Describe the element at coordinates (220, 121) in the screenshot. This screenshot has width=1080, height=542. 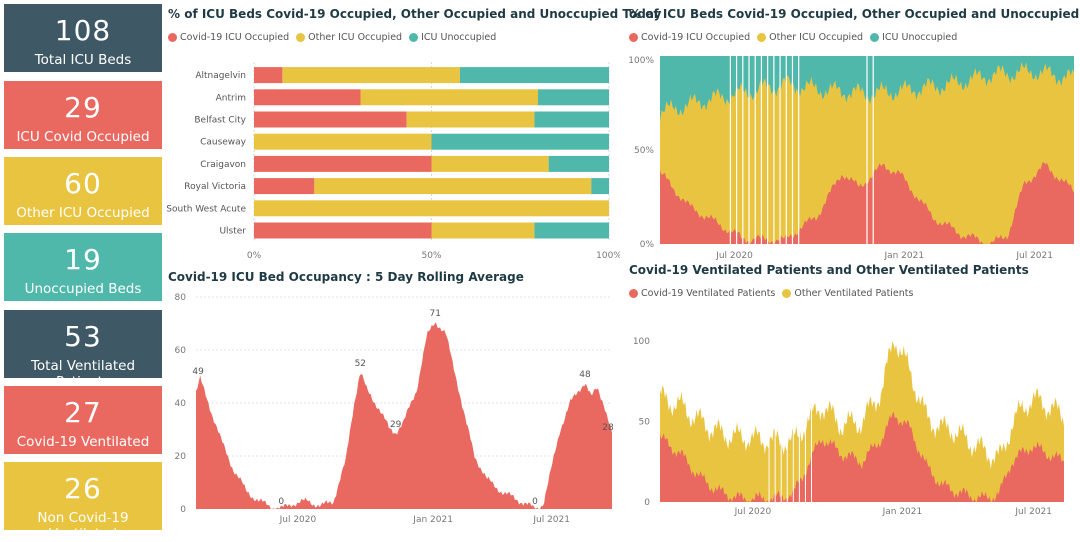
I see `y-tick-label: Belfast City` at that location.